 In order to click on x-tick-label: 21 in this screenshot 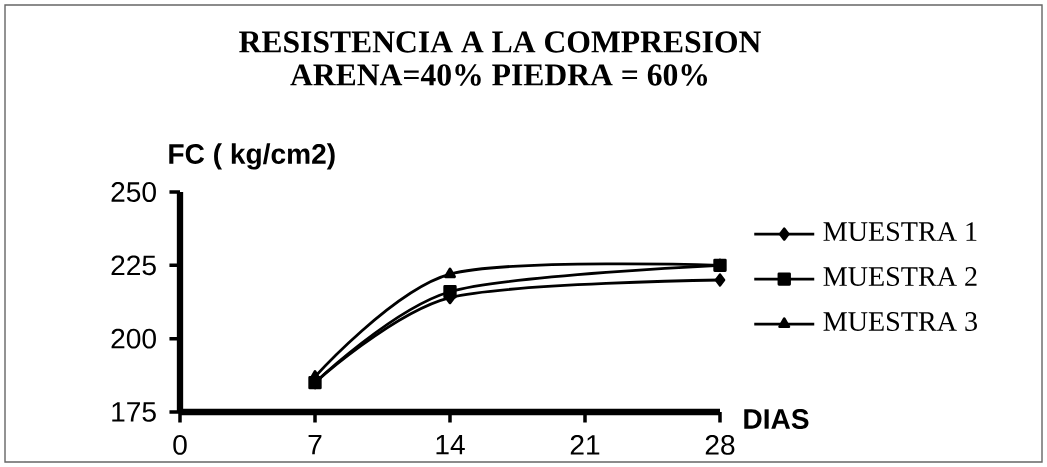, I will do `click(585, 444)`.